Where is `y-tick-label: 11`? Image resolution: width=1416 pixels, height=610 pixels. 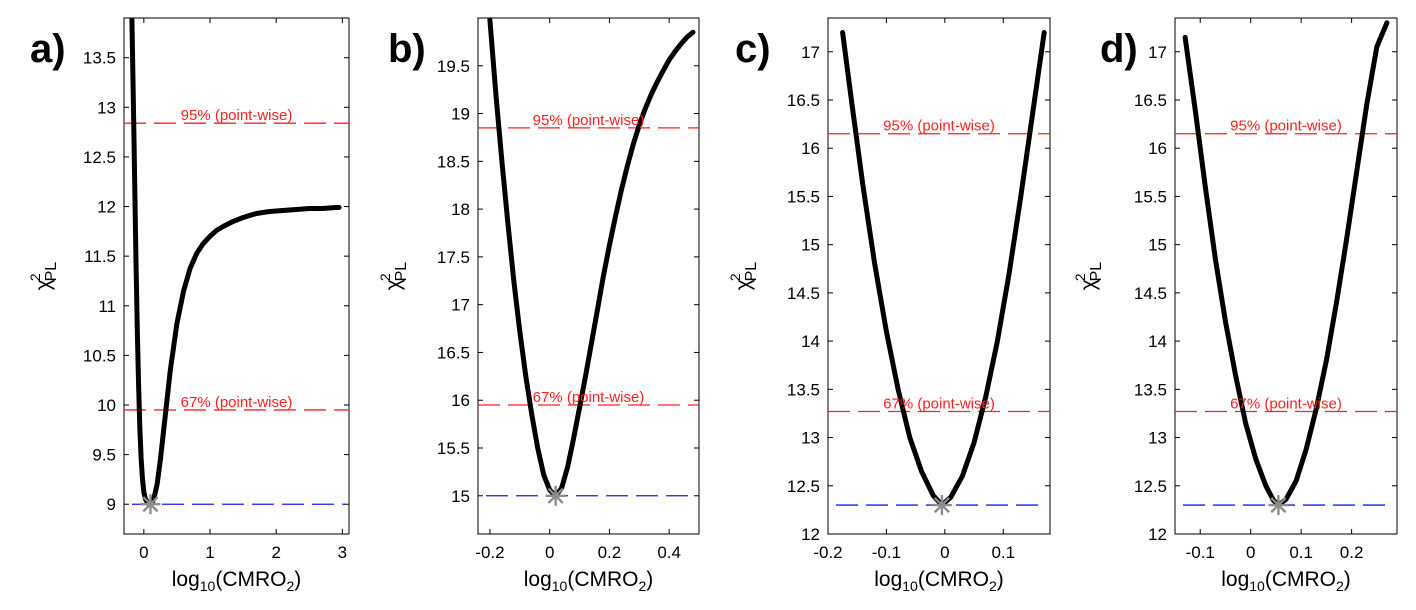
y-tick-label: 11 is located at coordinates (107, 306).